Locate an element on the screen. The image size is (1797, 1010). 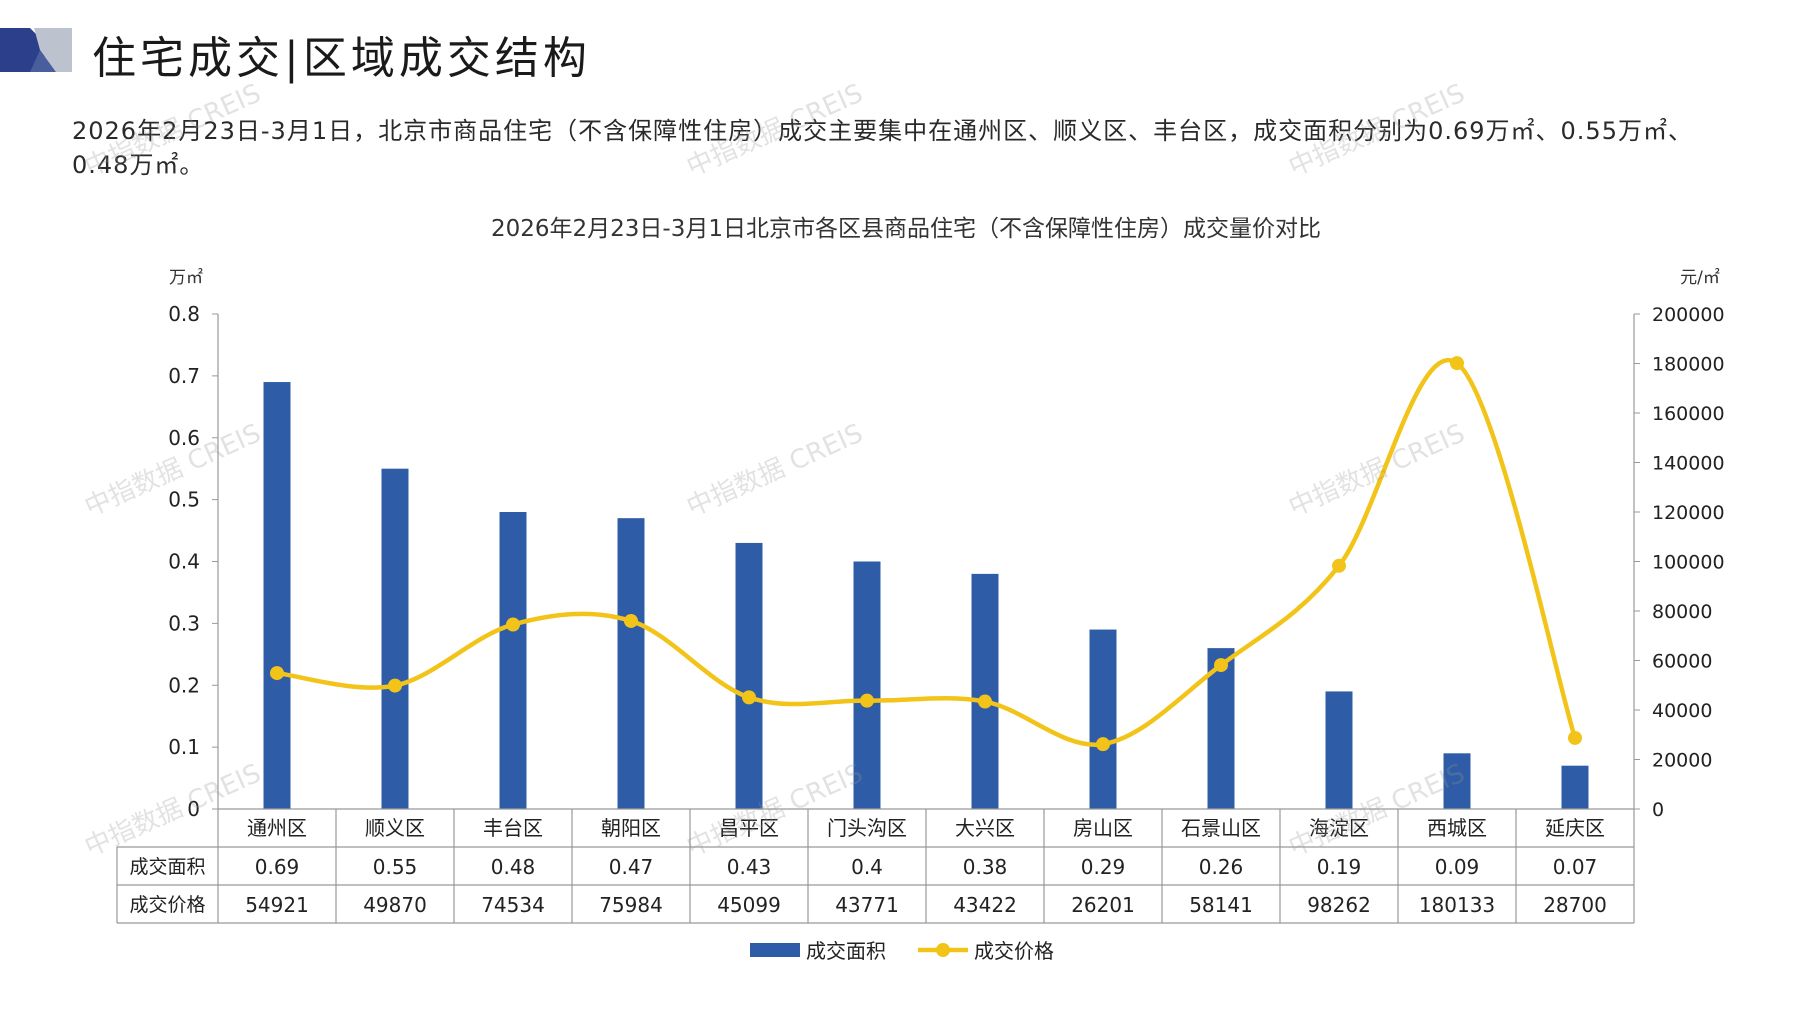
price-point-房山区 is located at coordinates (1103, 744).